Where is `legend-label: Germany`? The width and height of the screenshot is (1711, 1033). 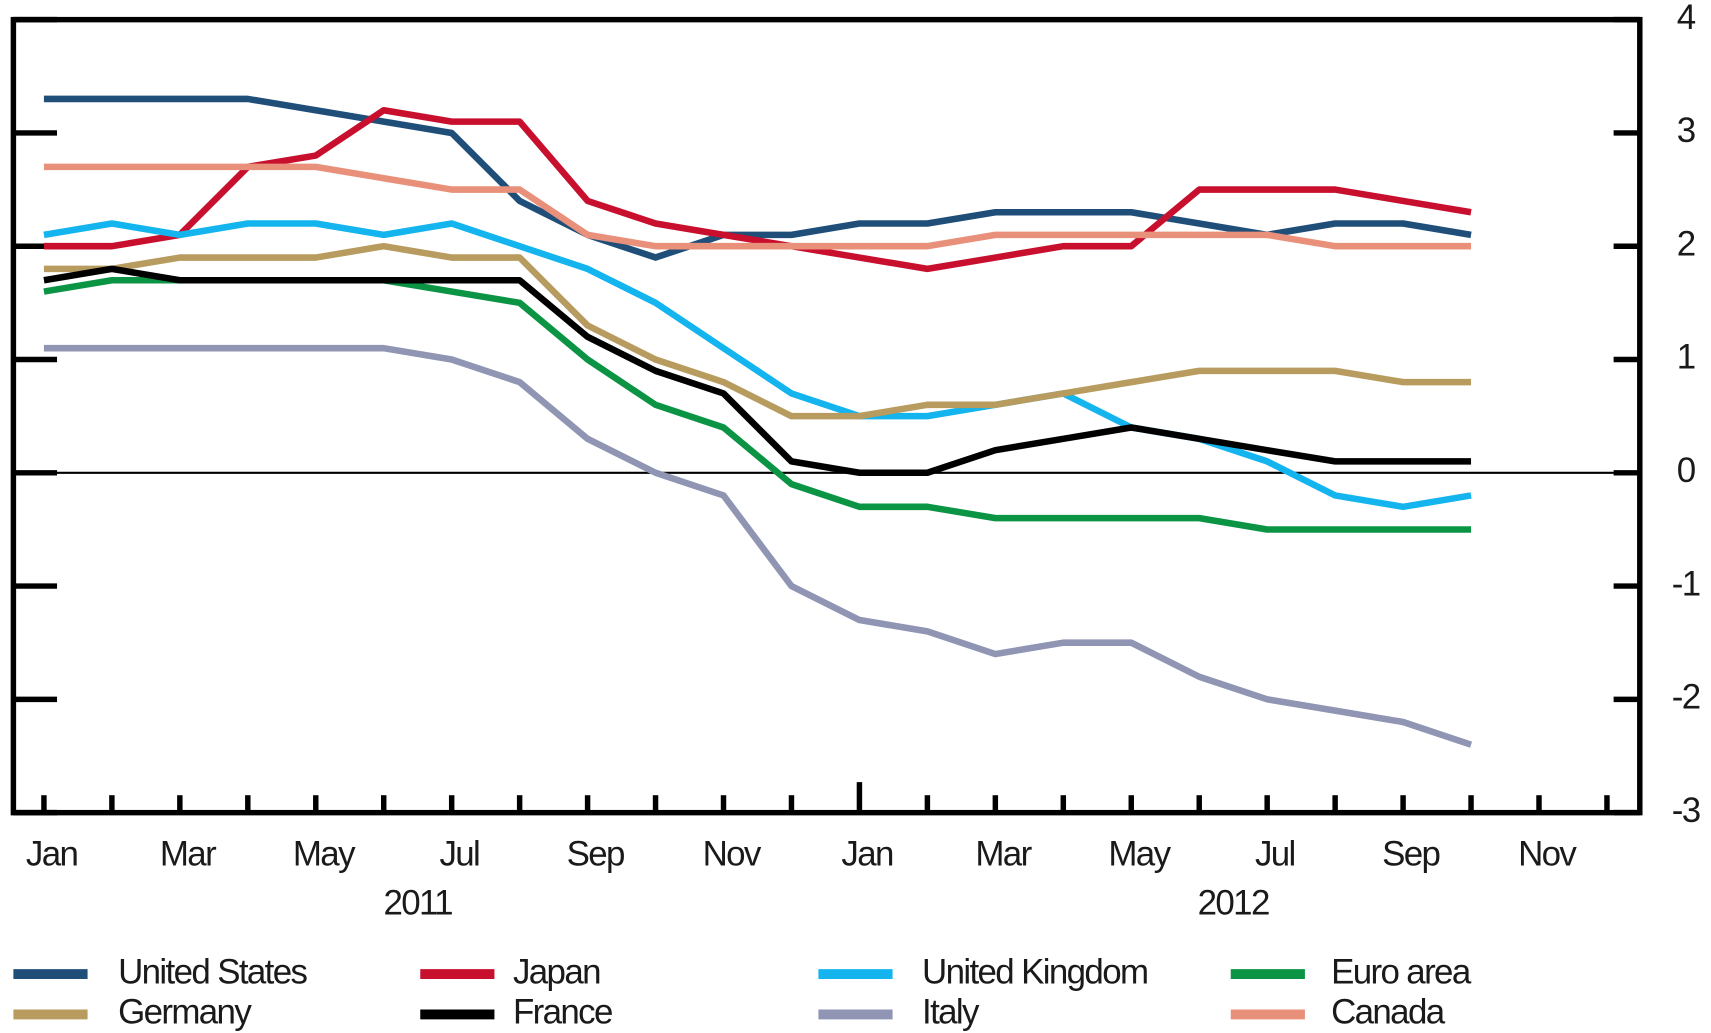
legend-label: Germany is located at coordinates (185, 1012).